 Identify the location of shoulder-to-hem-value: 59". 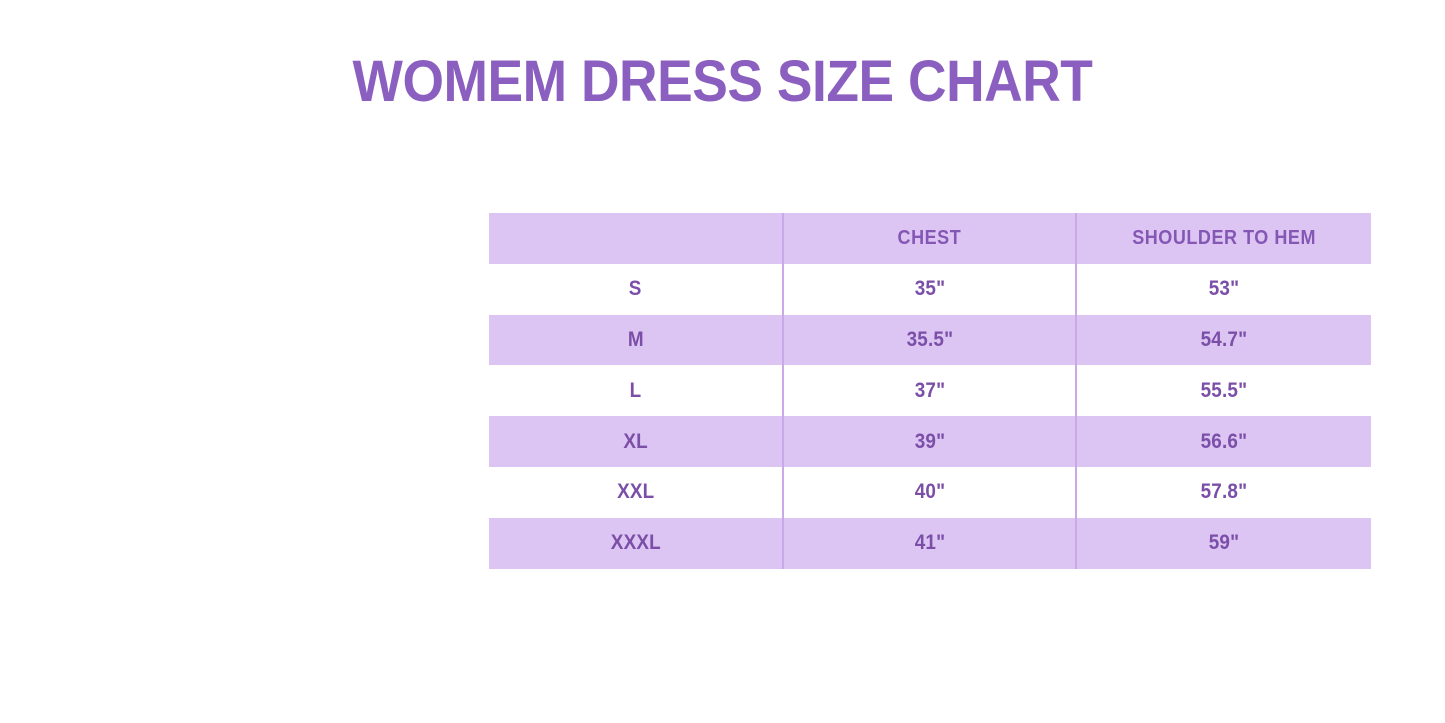
(1224, 543).